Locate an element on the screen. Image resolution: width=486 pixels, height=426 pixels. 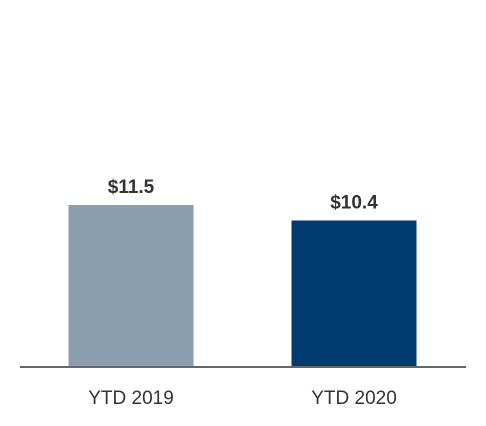
x-tick-label-2: YTD 2020 is located at coordinates (354, 398).